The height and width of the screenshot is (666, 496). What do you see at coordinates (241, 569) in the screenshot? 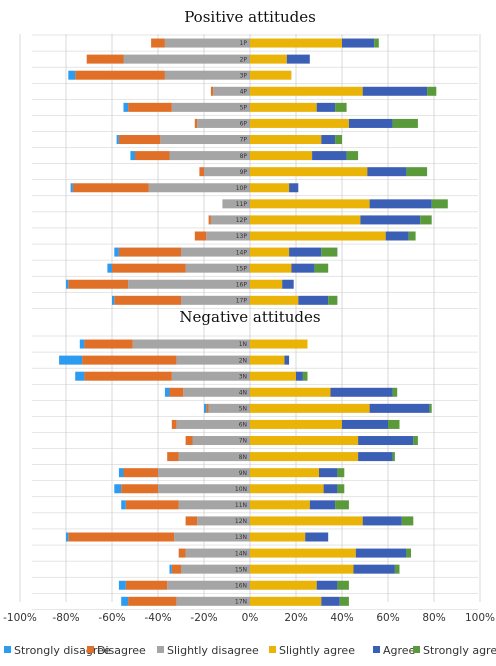
I see `category-label: 15N` at bounding box center [241, 569].